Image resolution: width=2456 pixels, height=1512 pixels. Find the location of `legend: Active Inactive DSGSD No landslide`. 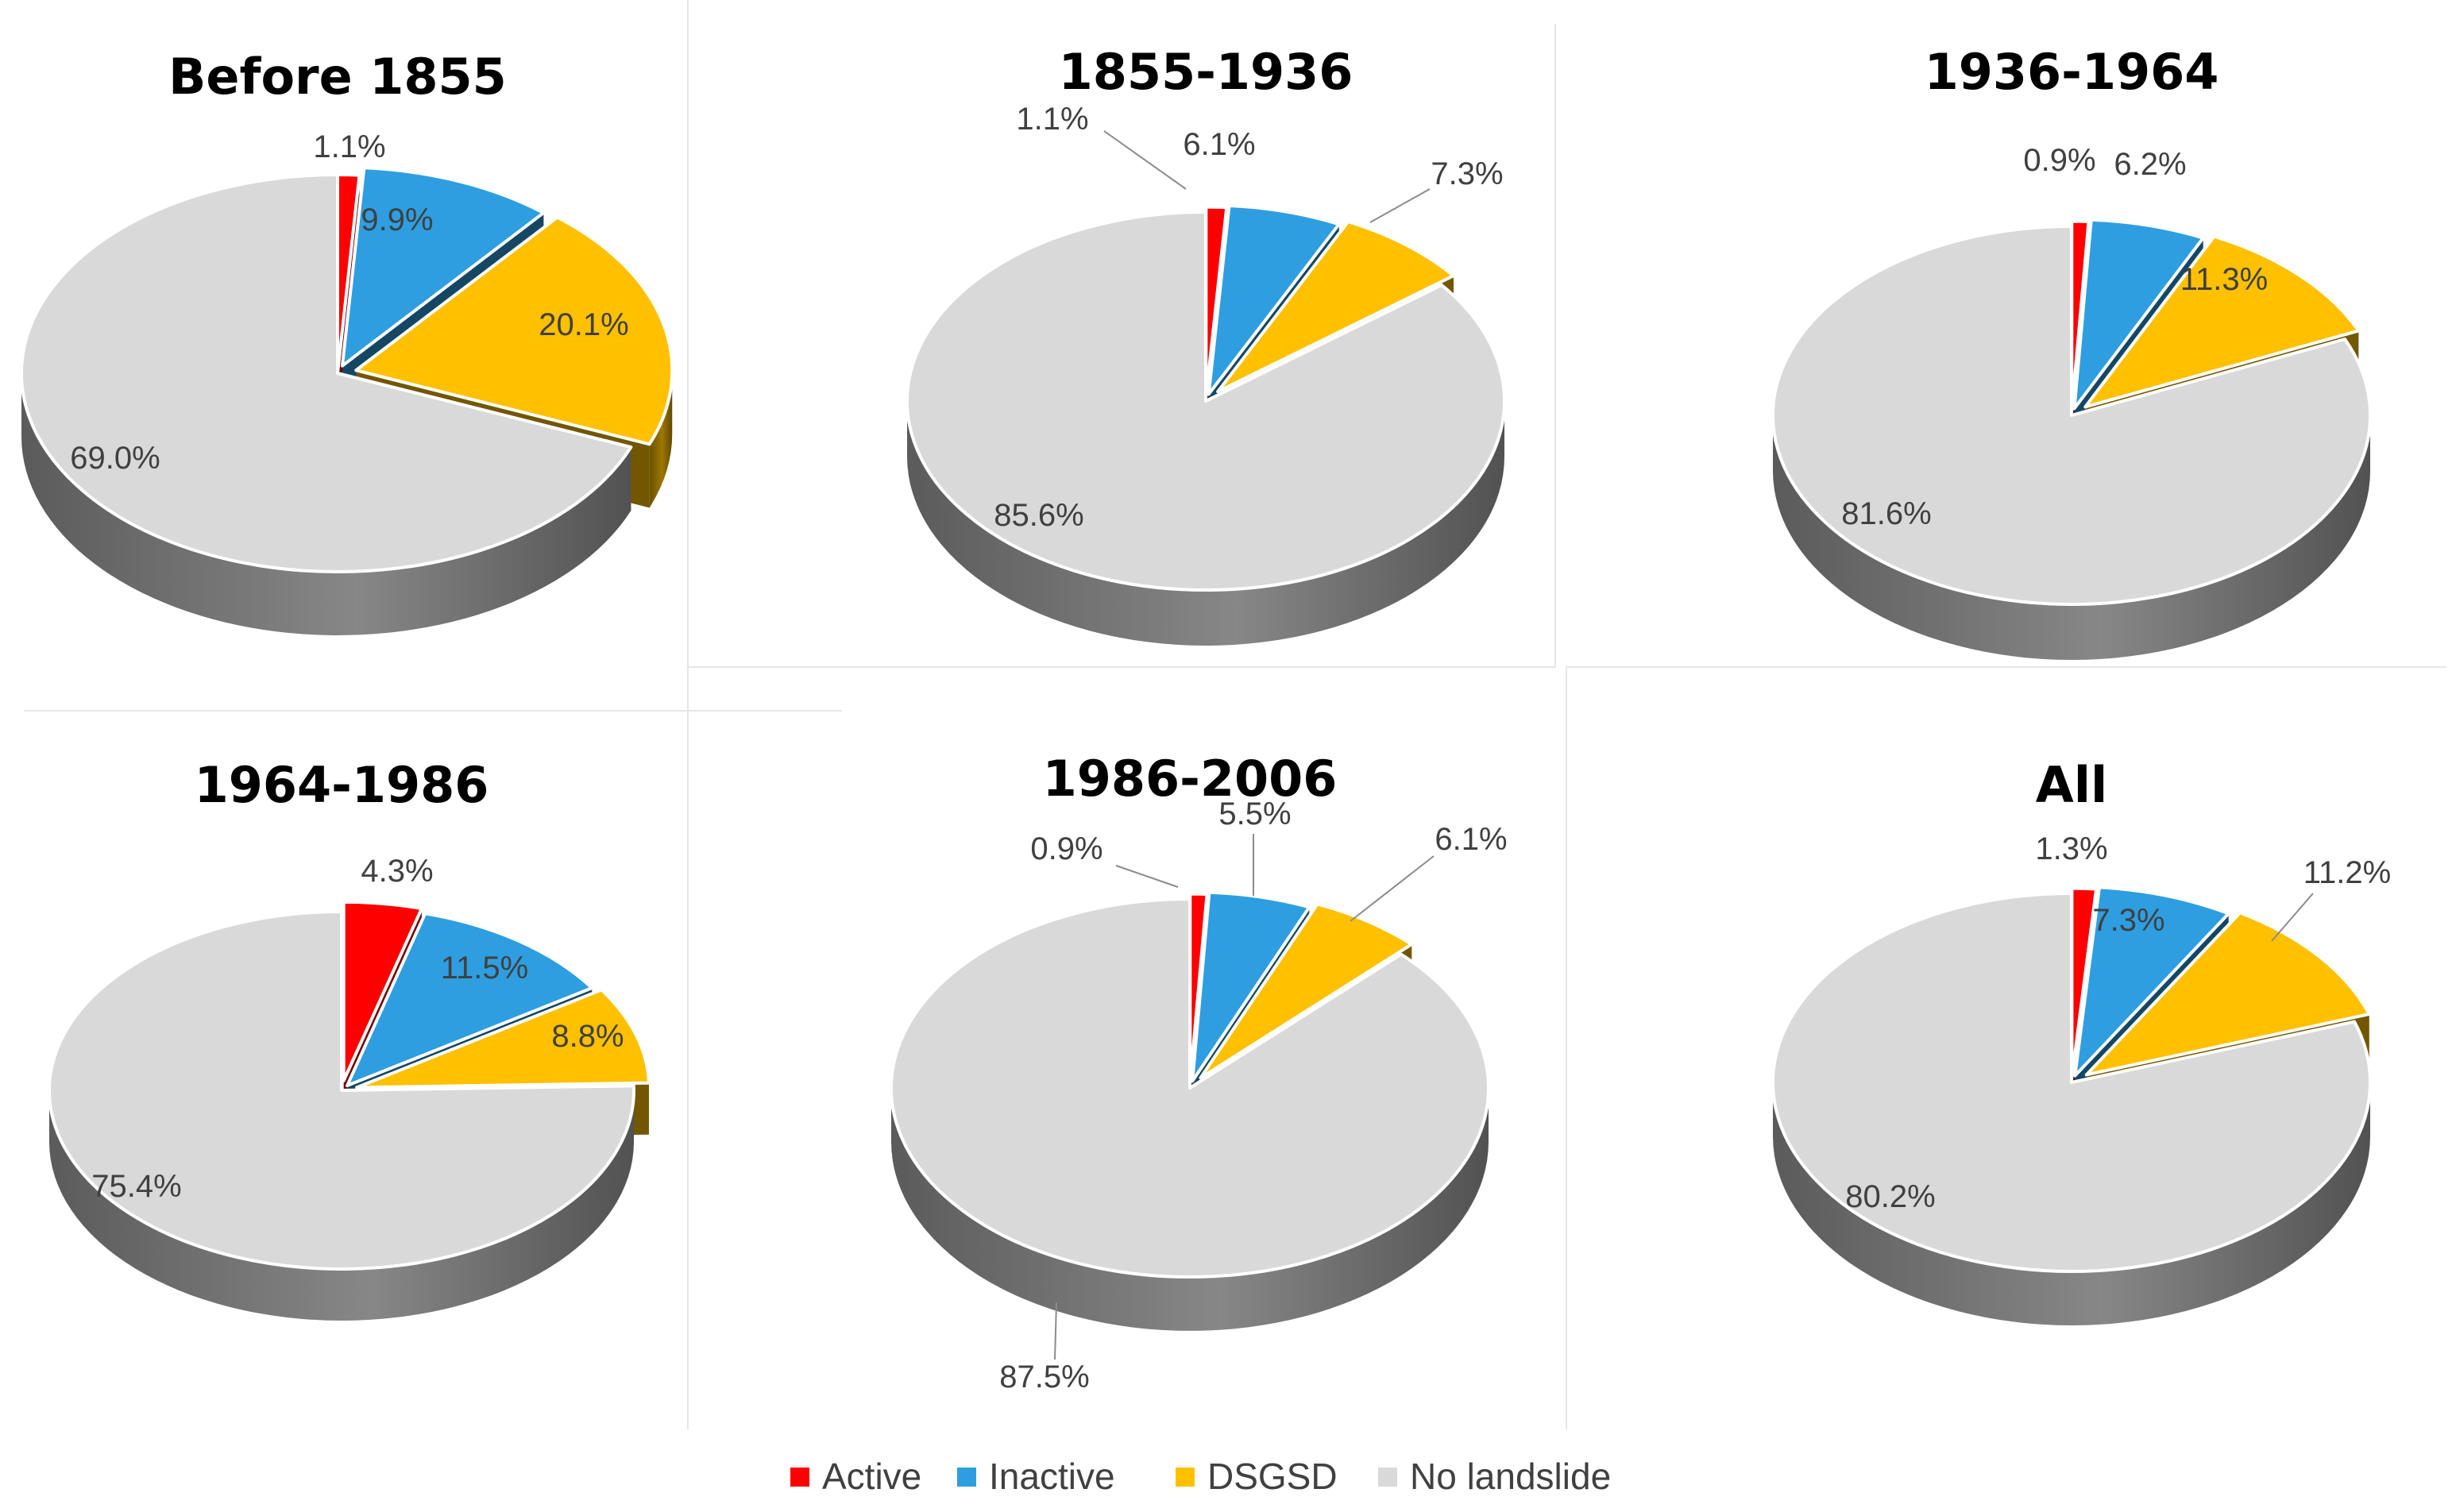

legend: Active Inactive DSGSD No landslide is located at coordinates (1200, 1476).